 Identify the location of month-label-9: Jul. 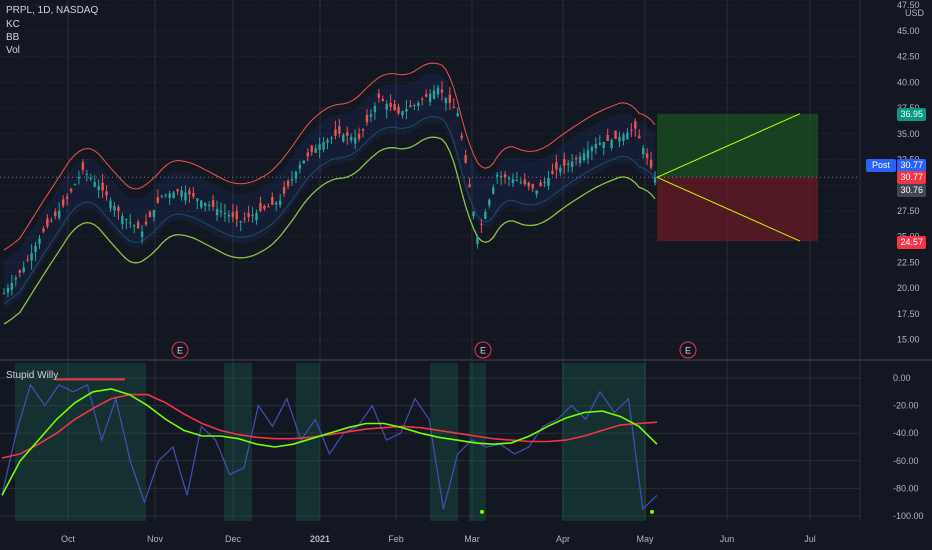
(810, 539).